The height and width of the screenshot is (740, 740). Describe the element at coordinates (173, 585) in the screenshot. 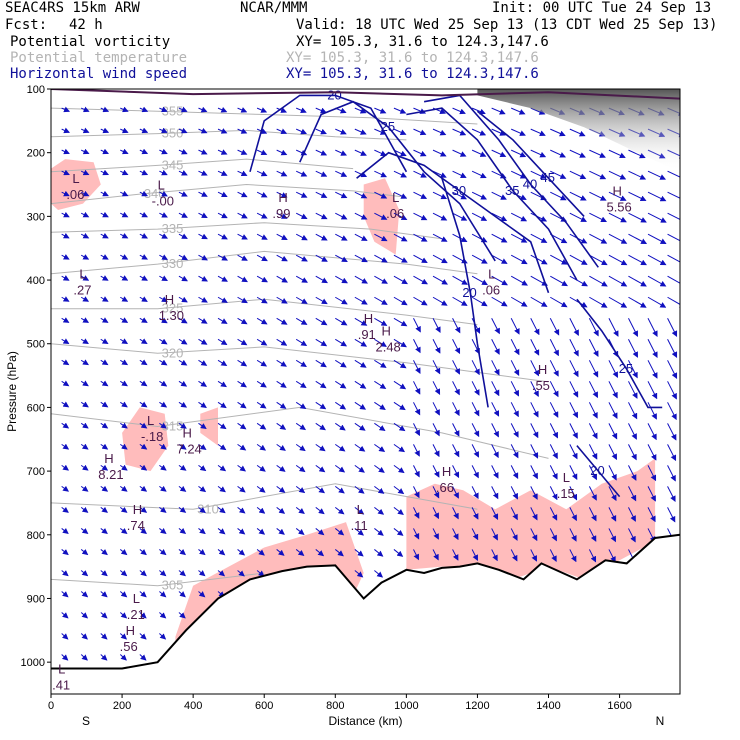

I see `theta-label-305: 305` at that location.